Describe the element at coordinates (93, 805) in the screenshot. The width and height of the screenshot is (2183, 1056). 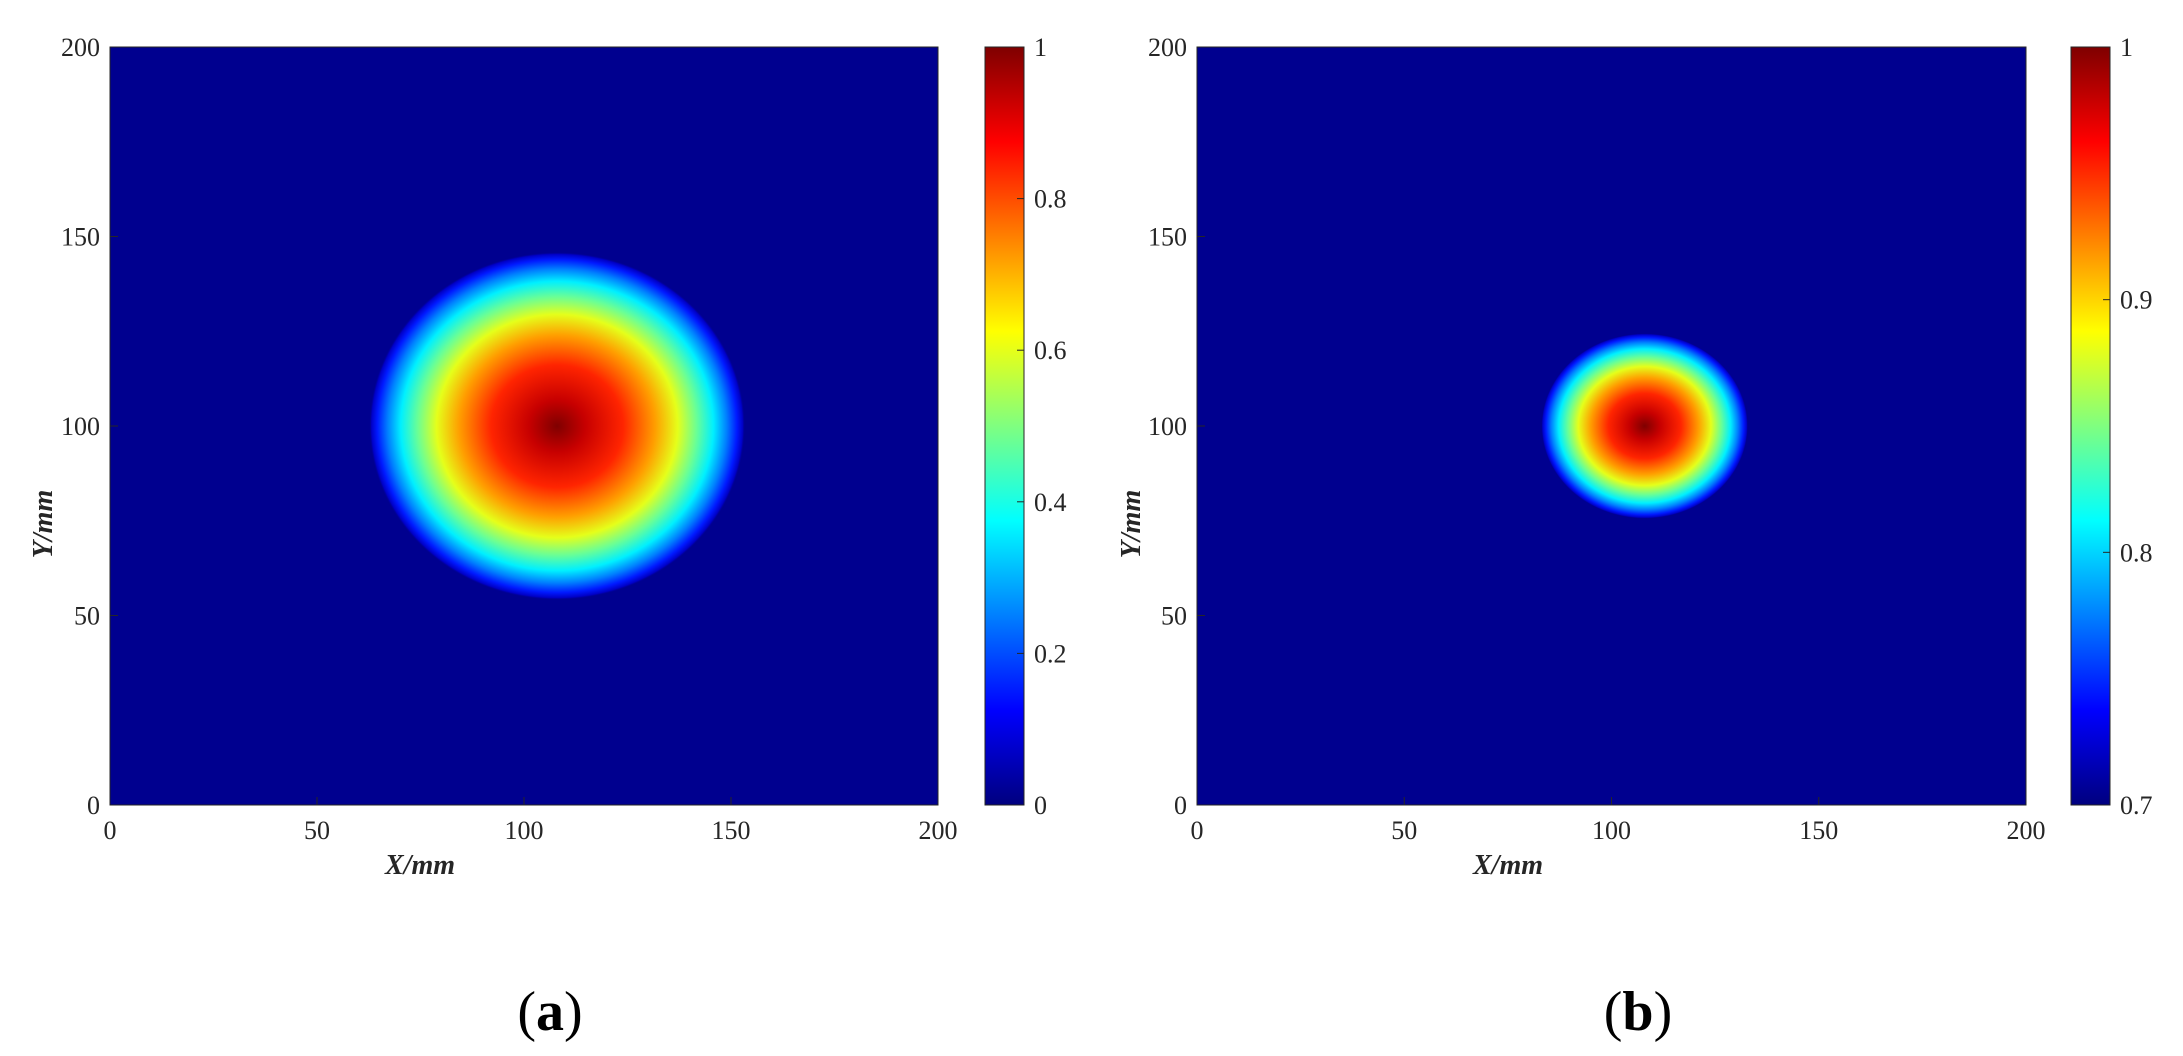
I see `y-tick-label-a: 0` at that location.